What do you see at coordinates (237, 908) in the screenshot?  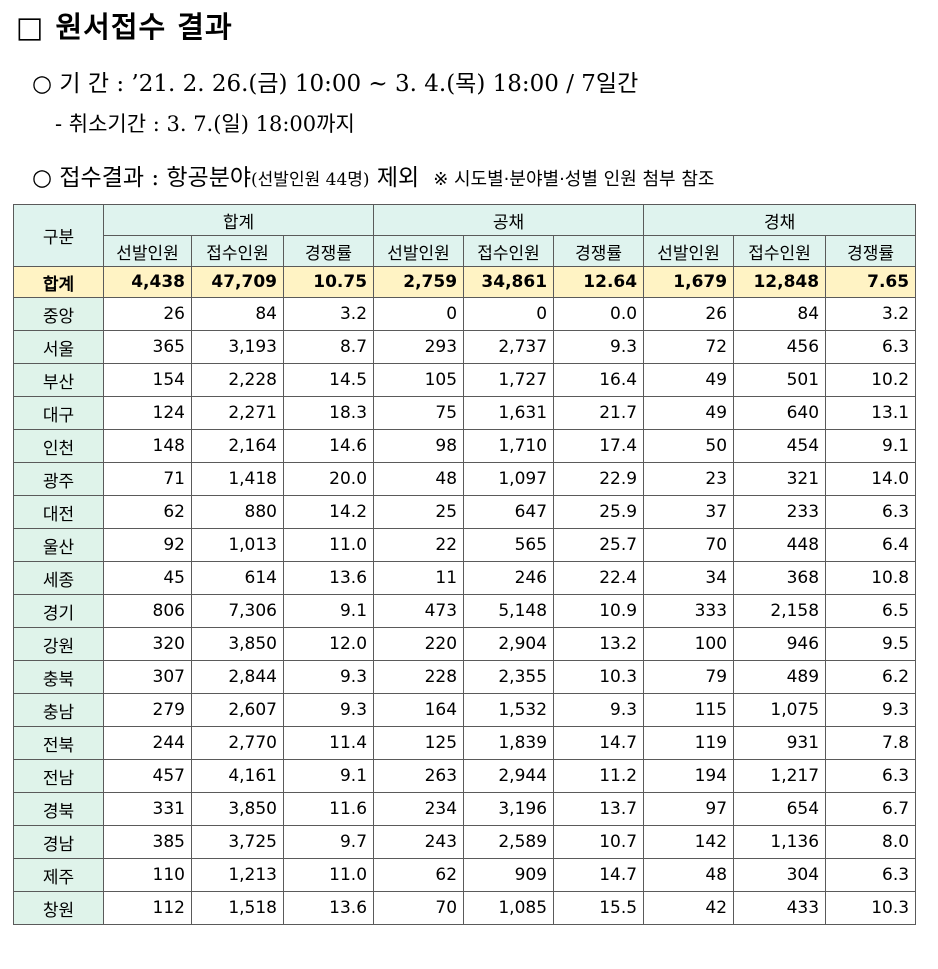 I see `table-cell: 1,518` at bounding box center [237, 908].